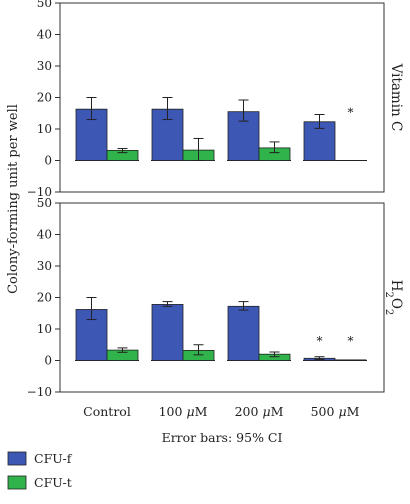  Describe the element at coordinates (13, 199) in the screenshot. I see `y-axis-label: Colony-forming unit per well` at that location.